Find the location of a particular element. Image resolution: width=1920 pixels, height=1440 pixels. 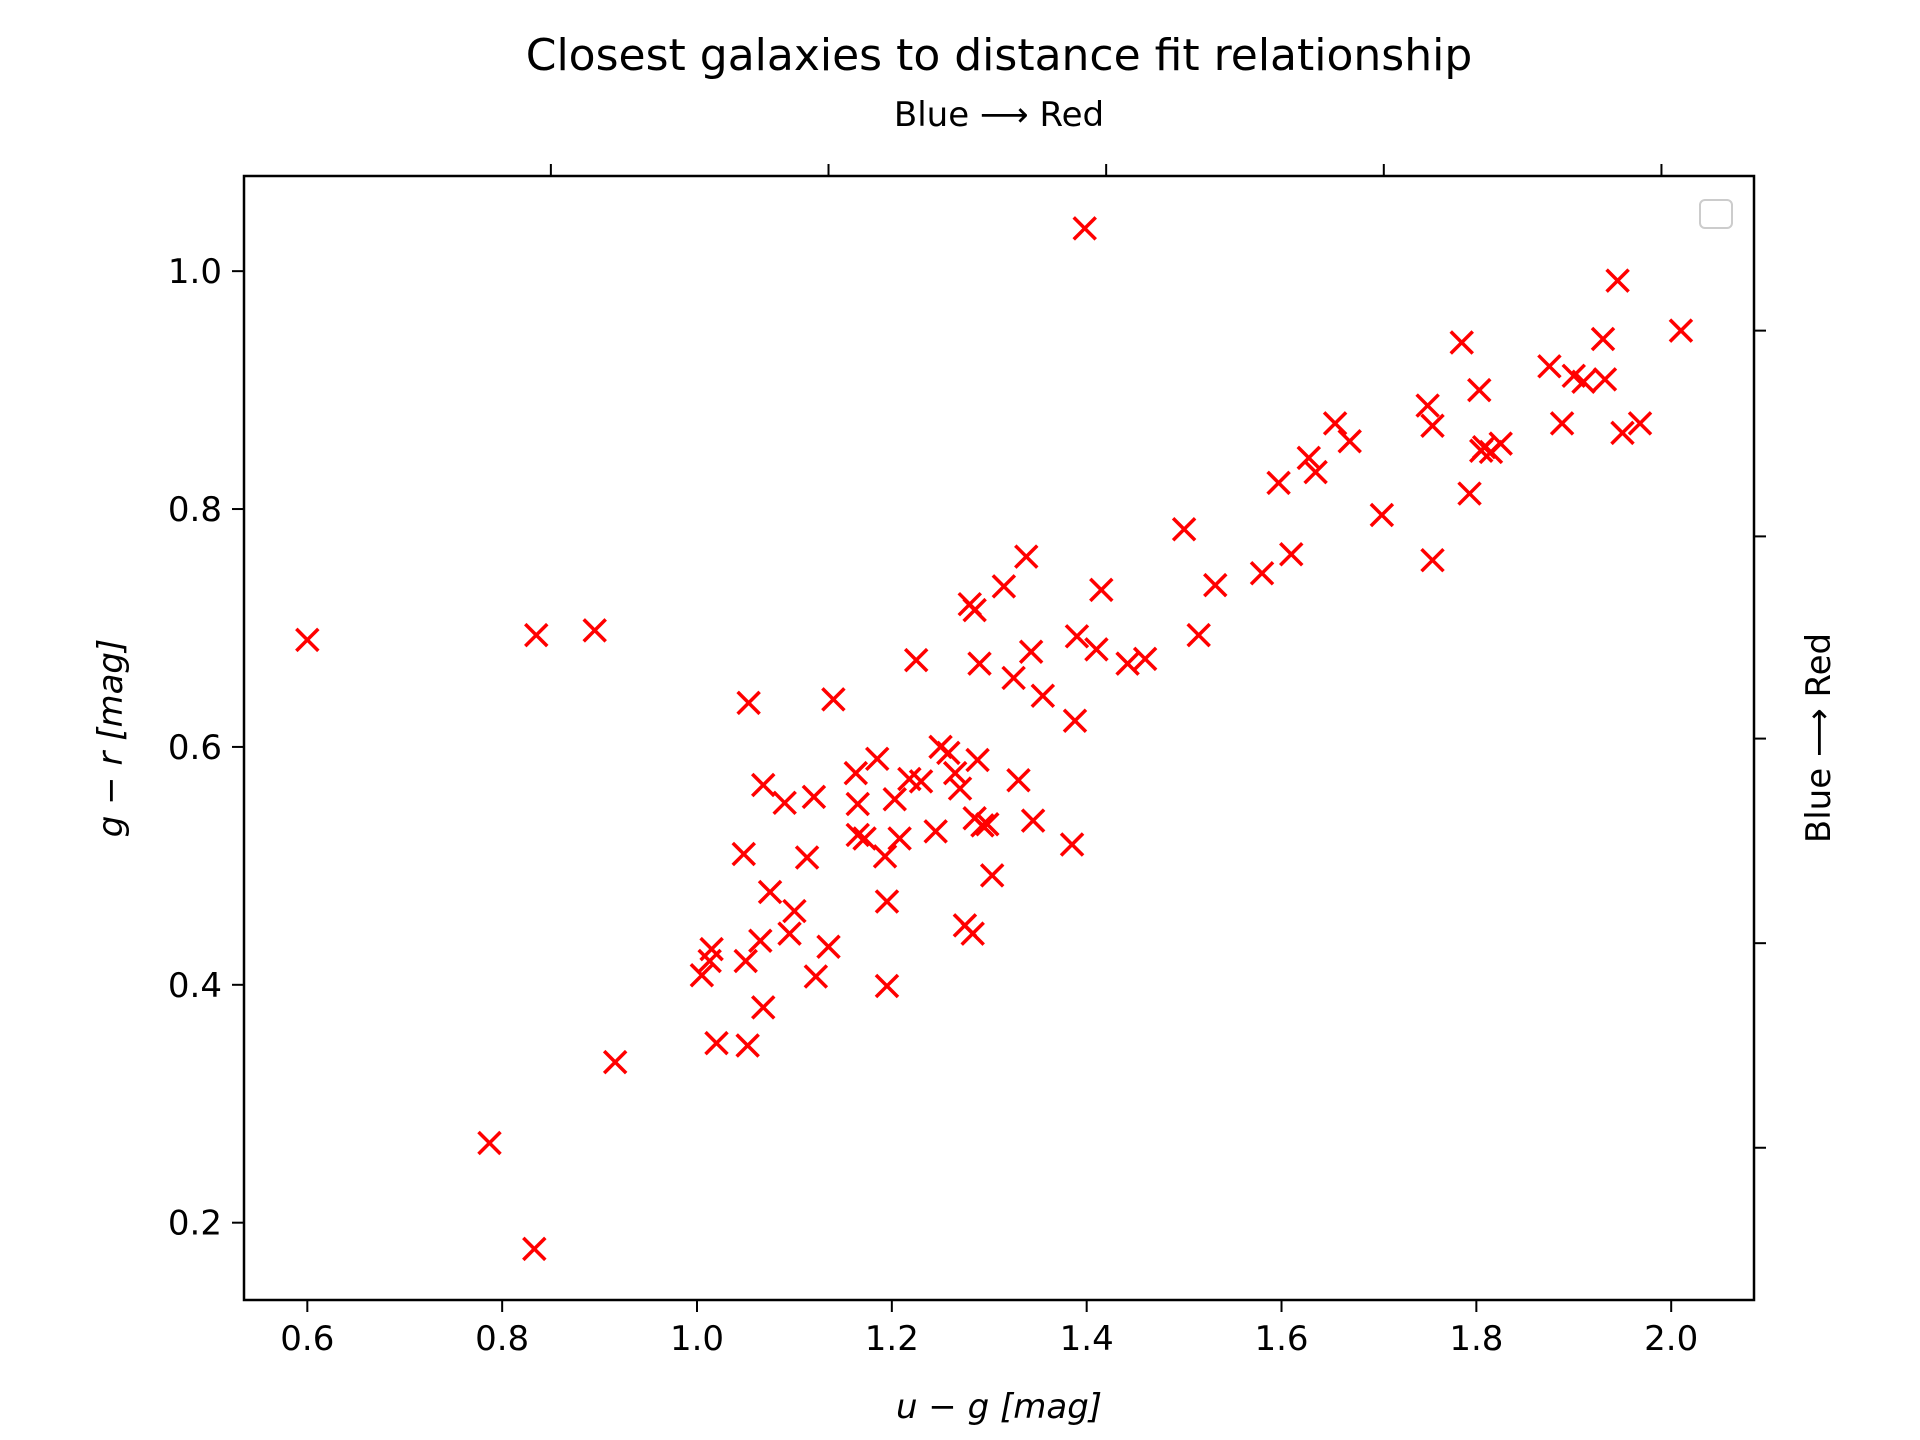

x-tick-label: 0.6 is located at coordinates (307, 1339).